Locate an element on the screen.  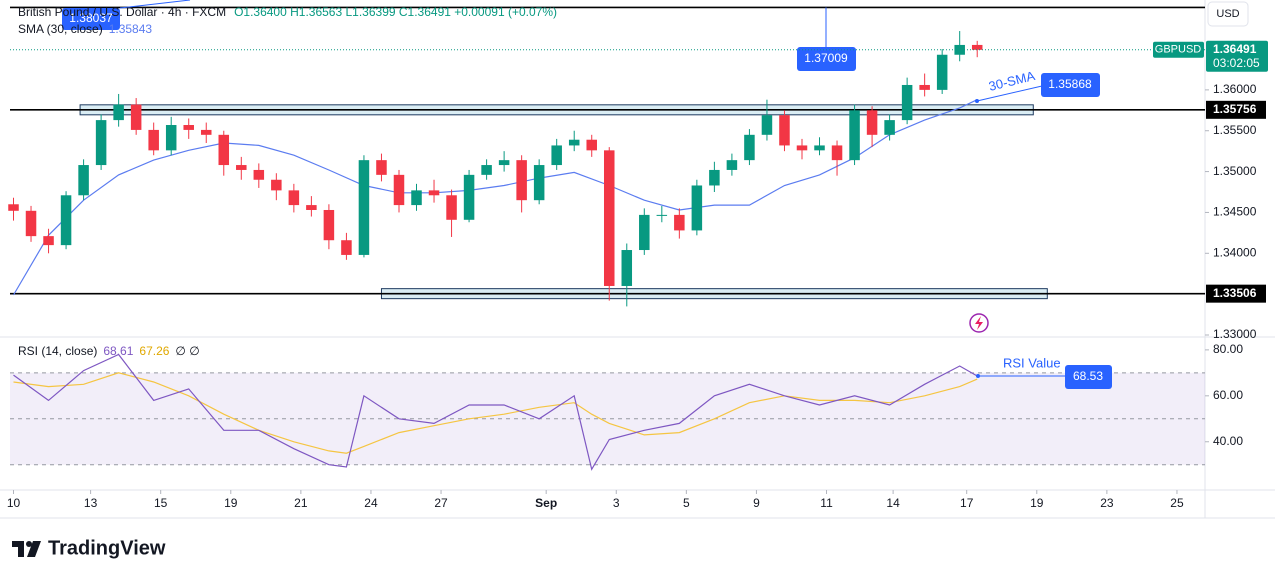
annotation-label: 1.35868 is located at coordinates (1070, 84).